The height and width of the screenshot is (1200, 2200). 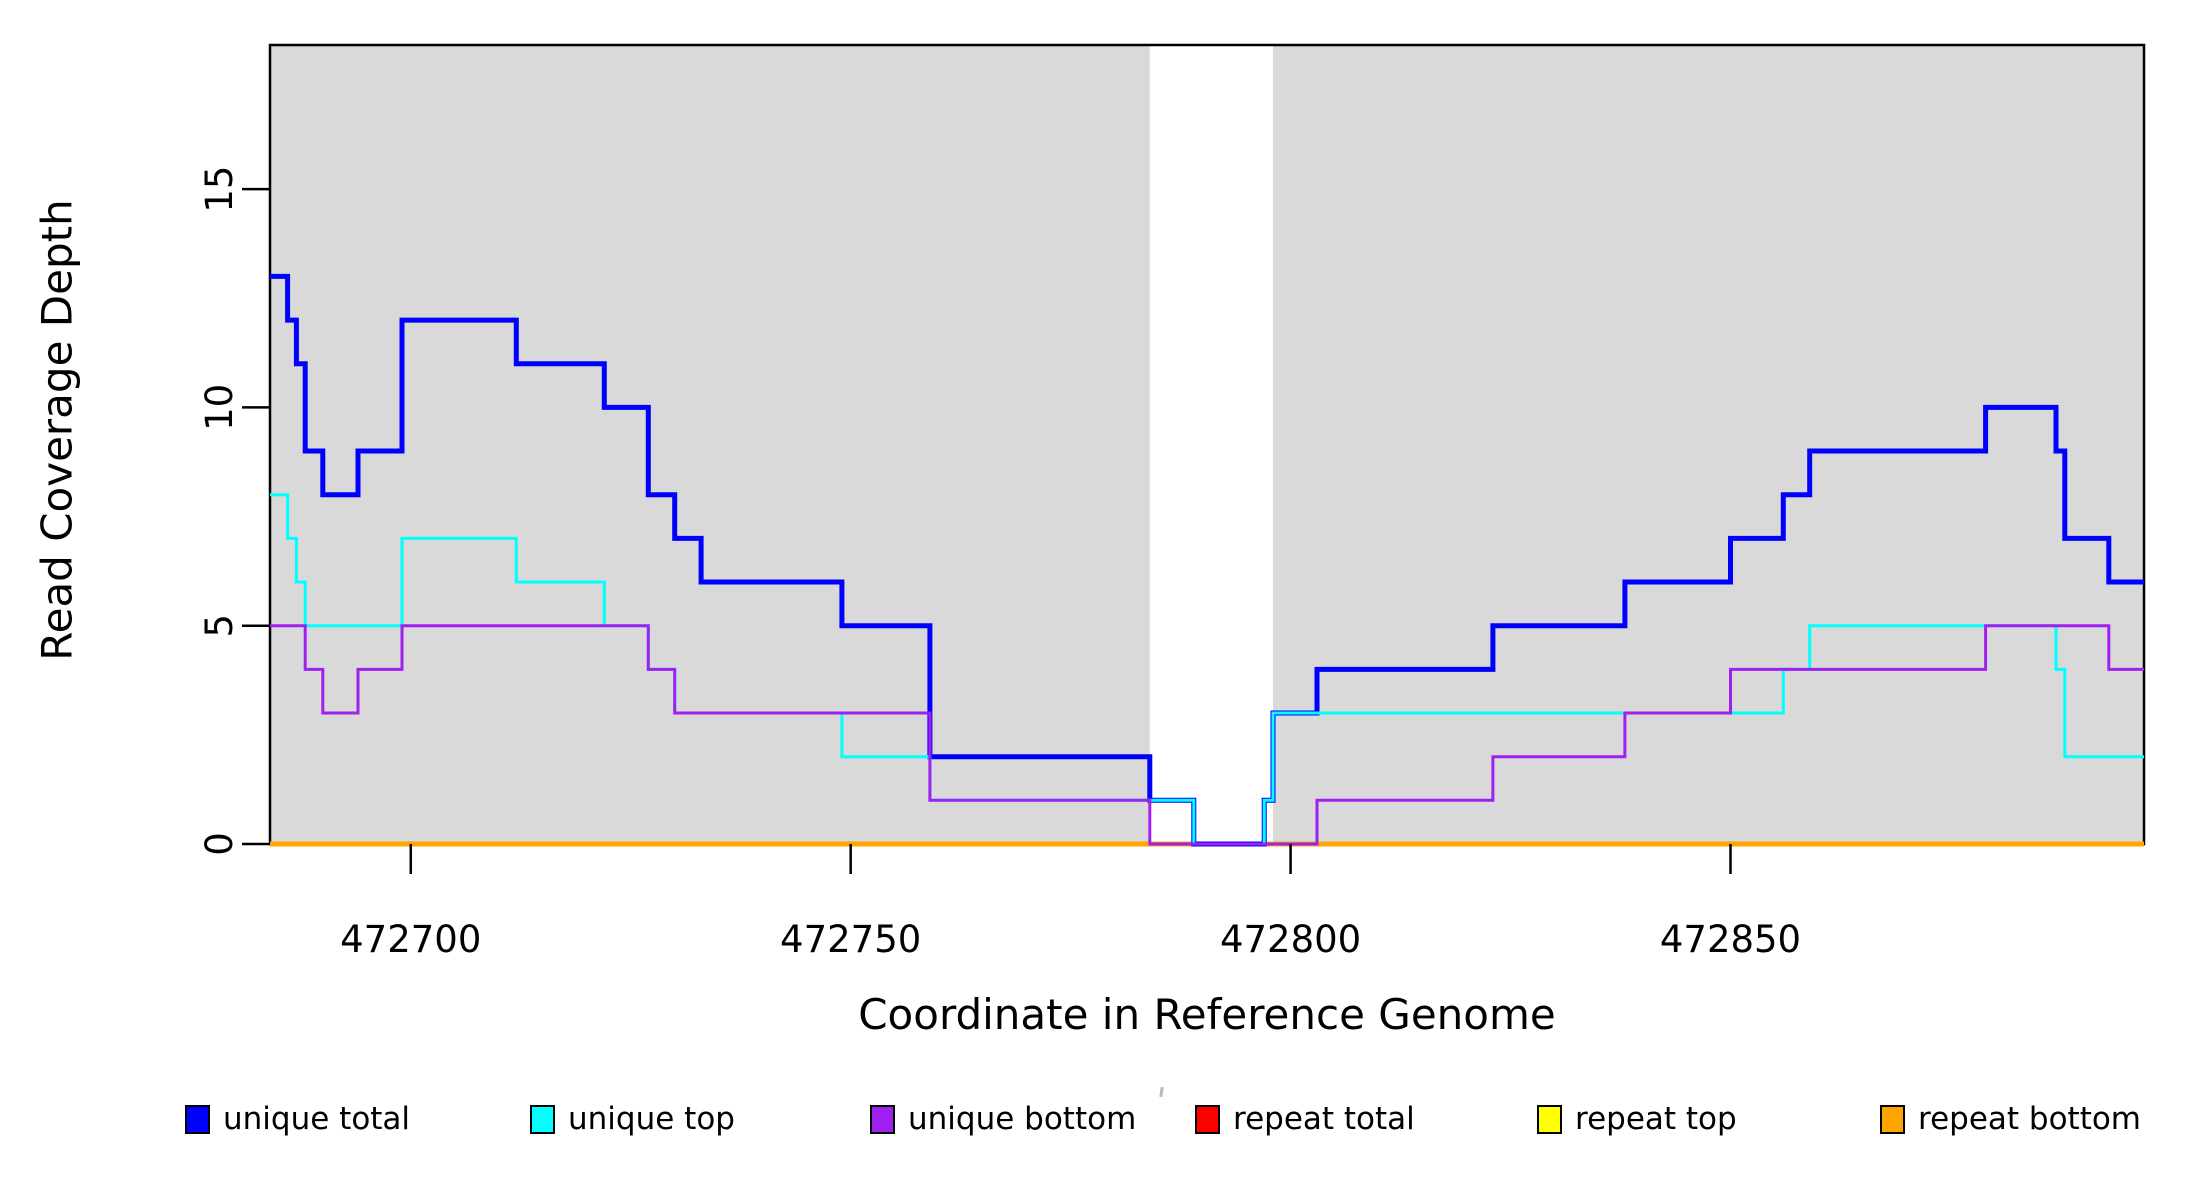 What do you see at coordinates (1892, 1119) in the screenshot?
I see `legend-swatch-repeat-bottom` at bounding box center [1892, 1119].